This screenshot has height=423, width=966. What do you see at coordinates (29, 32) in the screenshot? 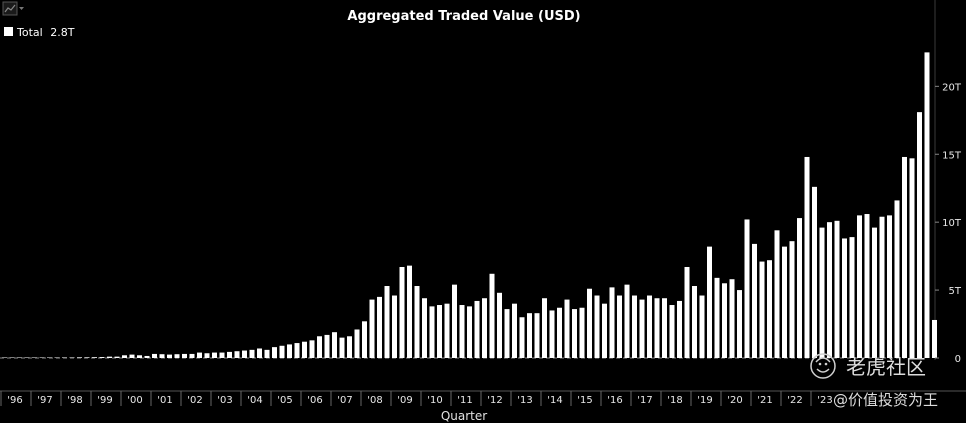
I see `legend-label: Total` at bounding box center [29, 32].